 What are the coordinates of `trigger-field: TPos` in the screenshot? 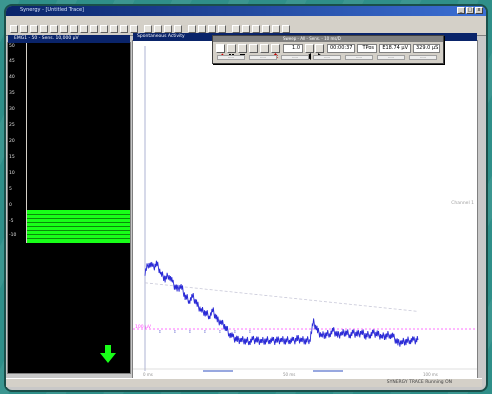 It's located at (367, 48).